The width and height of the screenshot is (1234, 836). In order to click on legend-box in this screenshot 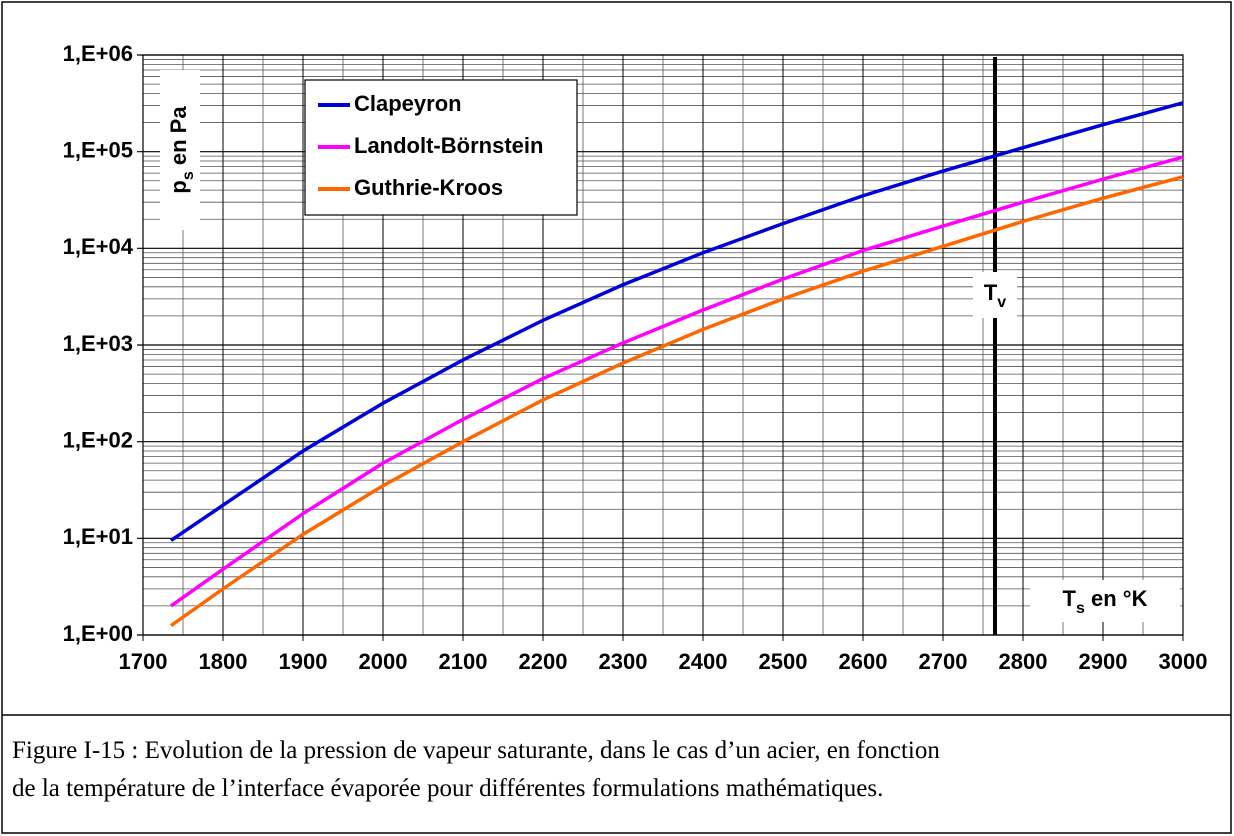, I will do `click(441, 147)`.